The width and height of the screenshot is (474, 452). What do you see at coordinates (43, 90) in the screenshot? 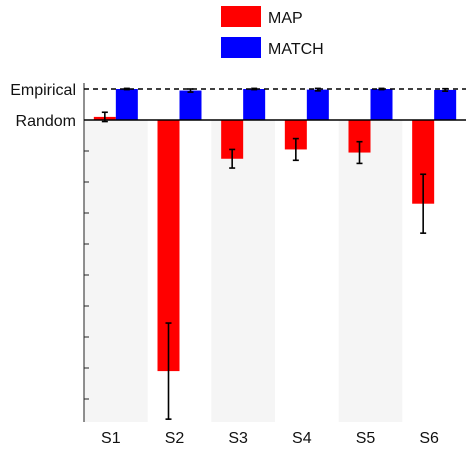
I see `empirical-label: Empirical` at bounding box center [43, 90].